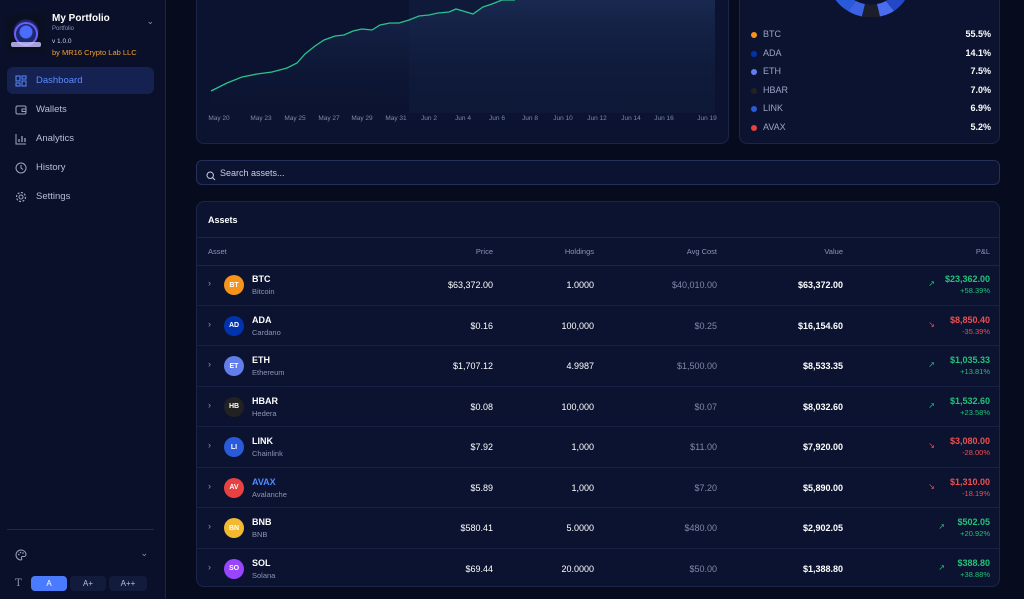 This screenshot has width=1024, height=599. I want to click on theme-selector: ⌄, so click(80, 555).